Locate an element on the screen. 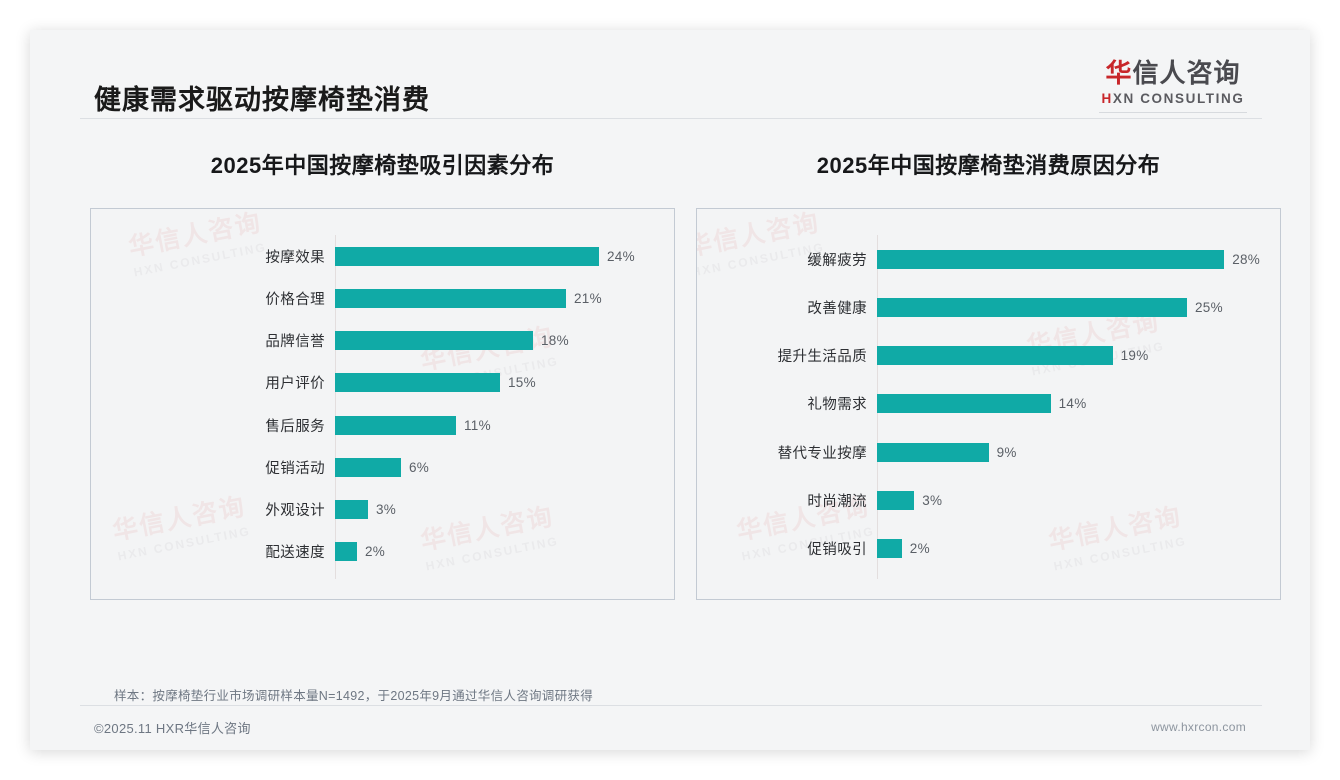  bar-row: 改善健康 25% is located at coordinates (988, 307).